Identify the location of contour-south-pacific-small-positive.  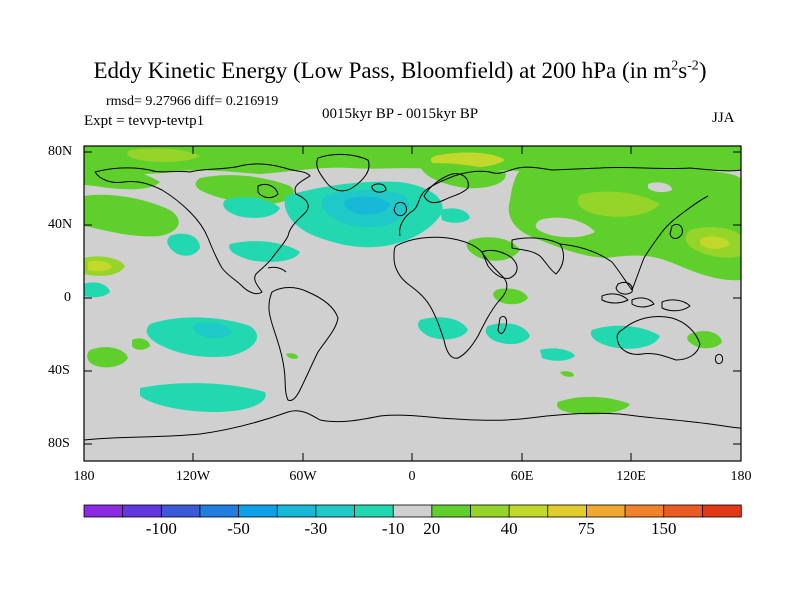
(141, 344).